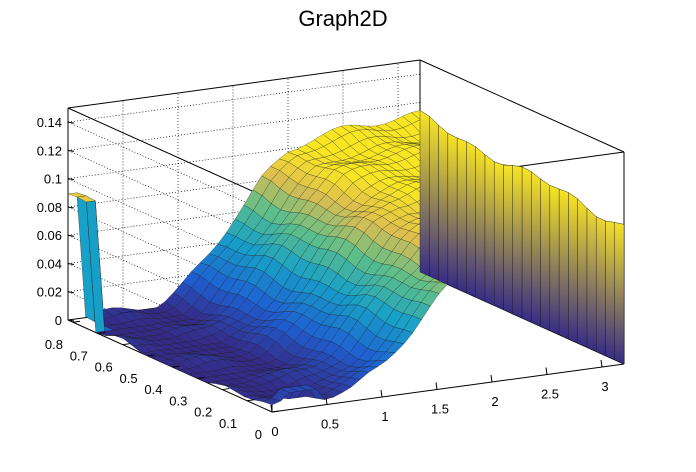 The image size is (696, 472). I want to click on x-tick-label: 2.5, so click(550, 394).